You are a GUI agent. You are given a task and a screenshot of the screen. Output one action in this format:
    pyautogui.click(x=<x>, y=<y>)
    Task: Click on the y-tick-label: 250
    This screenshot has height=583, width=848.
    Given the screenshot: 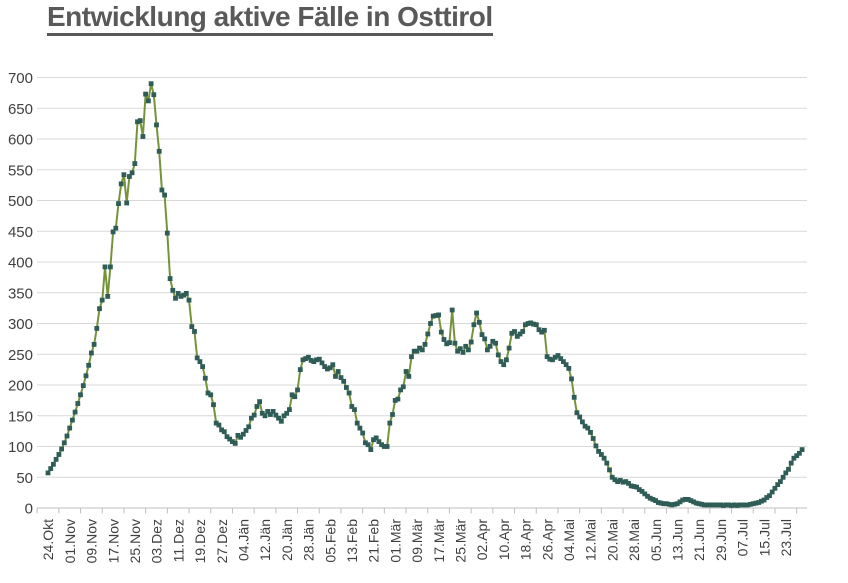 What is the action you would take?
    pyautogui.click(x=20, y=355)
    